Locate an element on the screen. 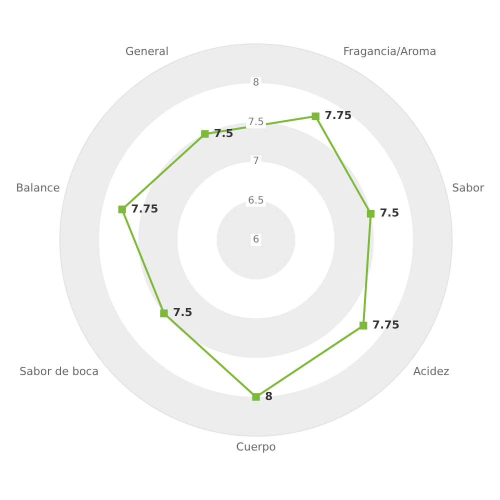 This screenshot has height=500, width=500. y-tick-label: 7.5 is located at coordinates (256, 122).